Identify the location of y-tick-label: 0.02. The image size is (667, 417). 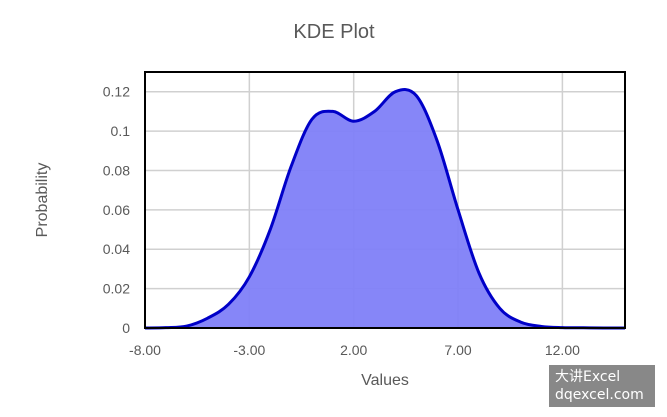
(116, 289).